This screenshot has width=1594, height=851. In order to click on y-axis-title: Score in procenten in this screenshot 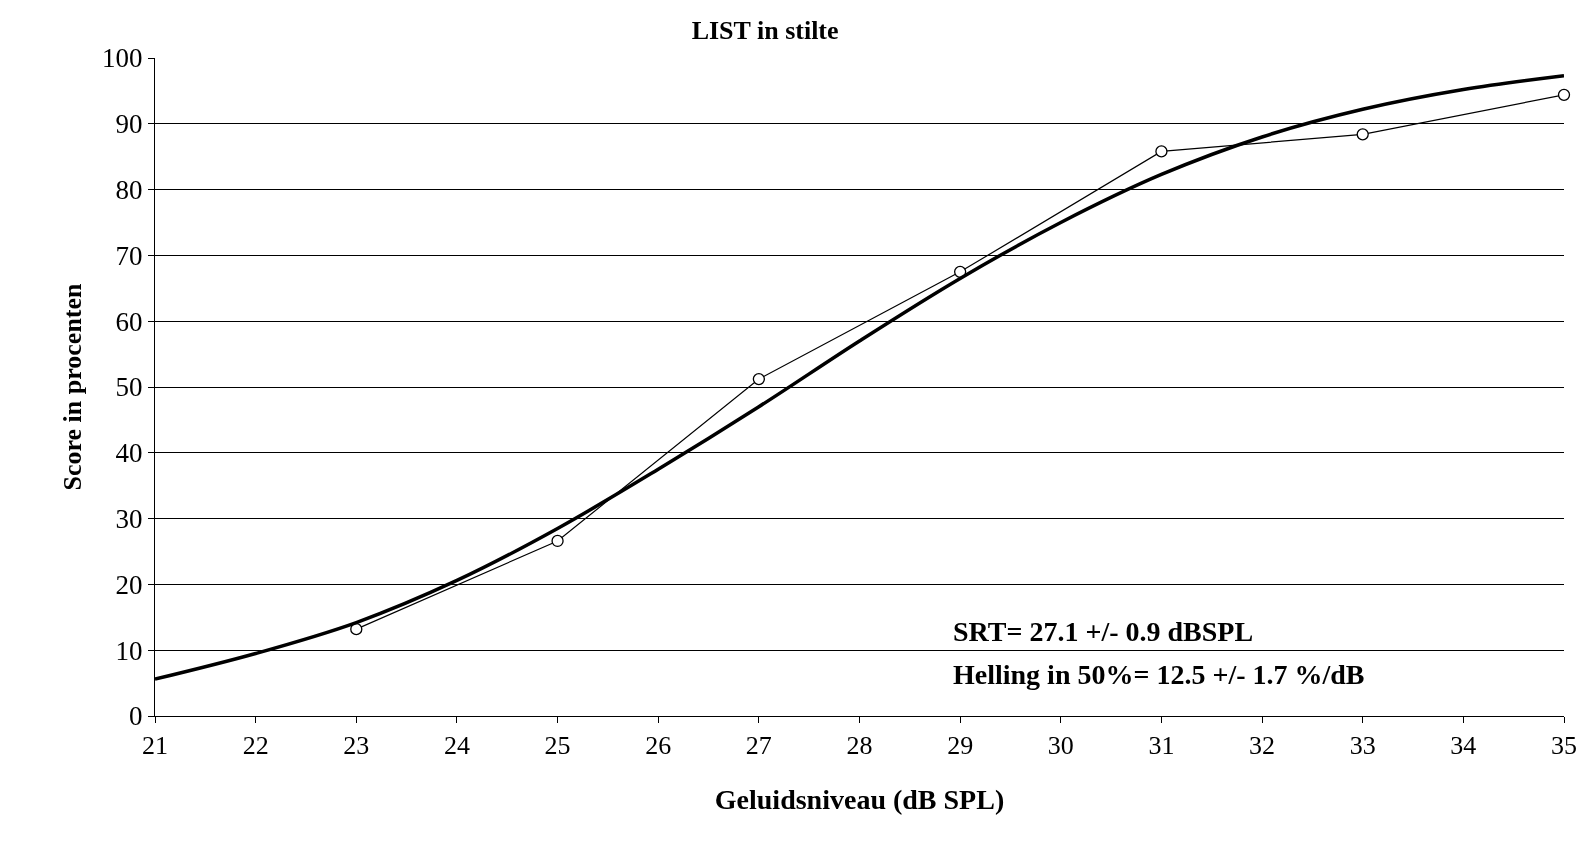, I will do `click(73, 386)`.